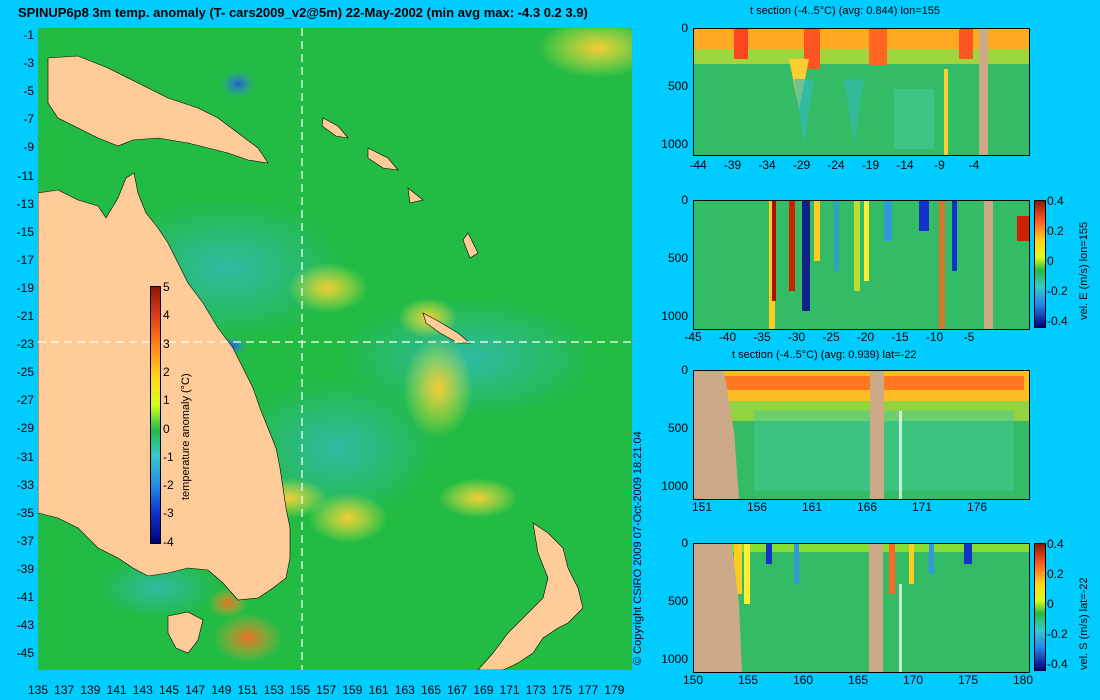  I want to click on panel-1-xtick: -14, so click(905, 165).